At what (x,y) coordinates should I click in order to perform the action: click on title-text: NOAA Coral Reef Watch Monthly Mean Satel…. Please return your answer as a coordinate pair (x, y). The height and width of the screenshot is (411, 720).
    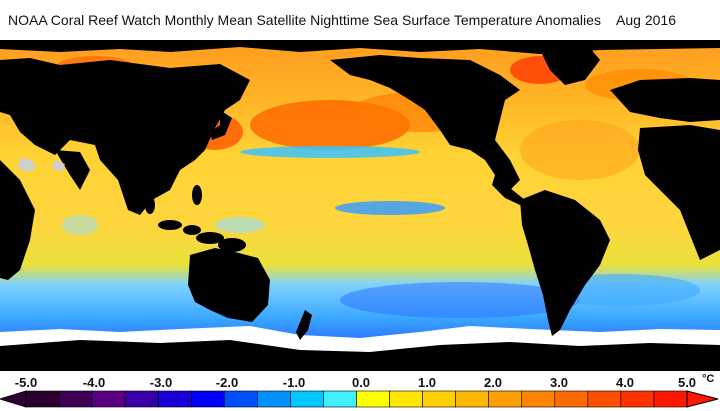
    Looking at the image, I should click on (304, 20).